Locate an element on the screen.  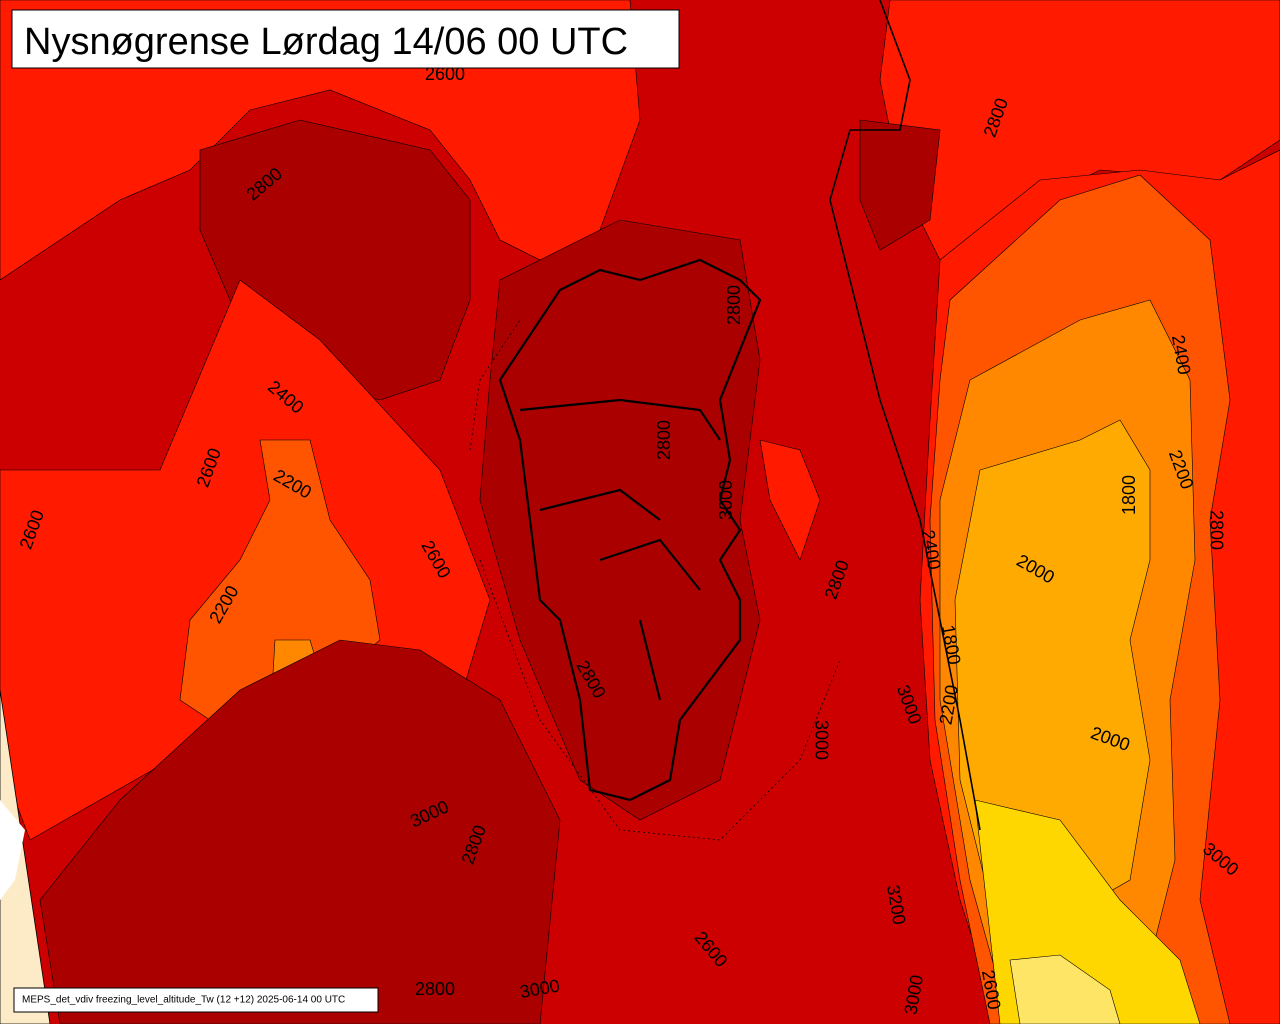
contour-label: 1800 is located at coordinates (1129, 495).